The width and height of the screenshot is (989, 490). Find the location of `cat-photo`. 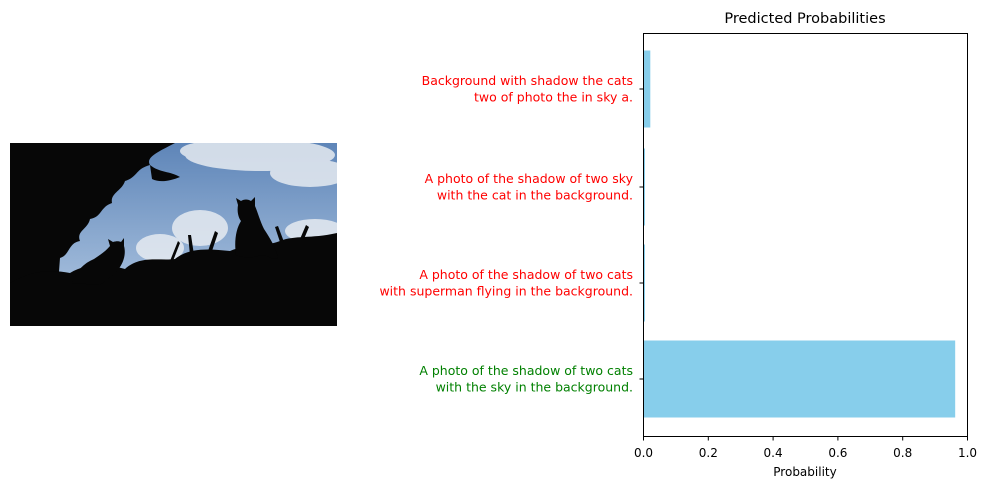

cat-photo is located at coordinates (173, 234).